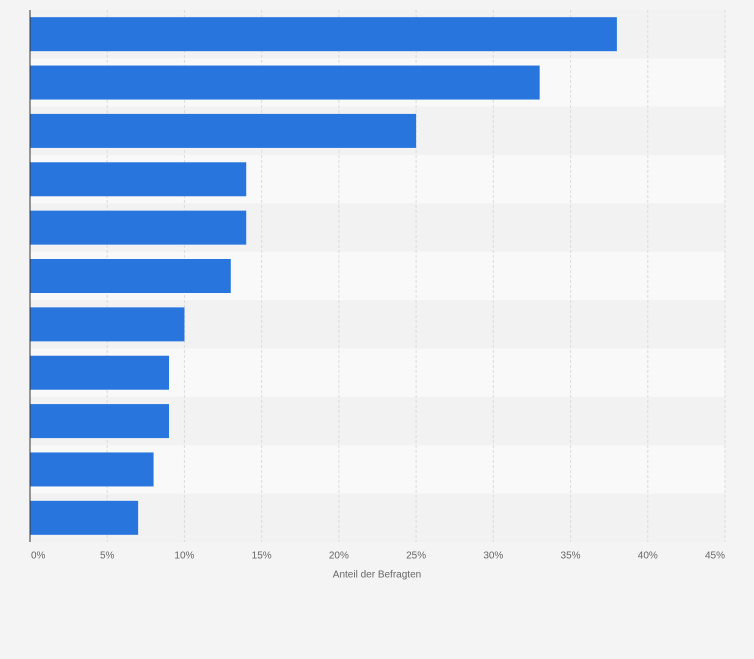 The width and height of the screenshot is (754, 659). What do you see at coordinates (571, 556) in the screenshot?
I see `x-tick-label: 35%` at bounding box center [571, 556].